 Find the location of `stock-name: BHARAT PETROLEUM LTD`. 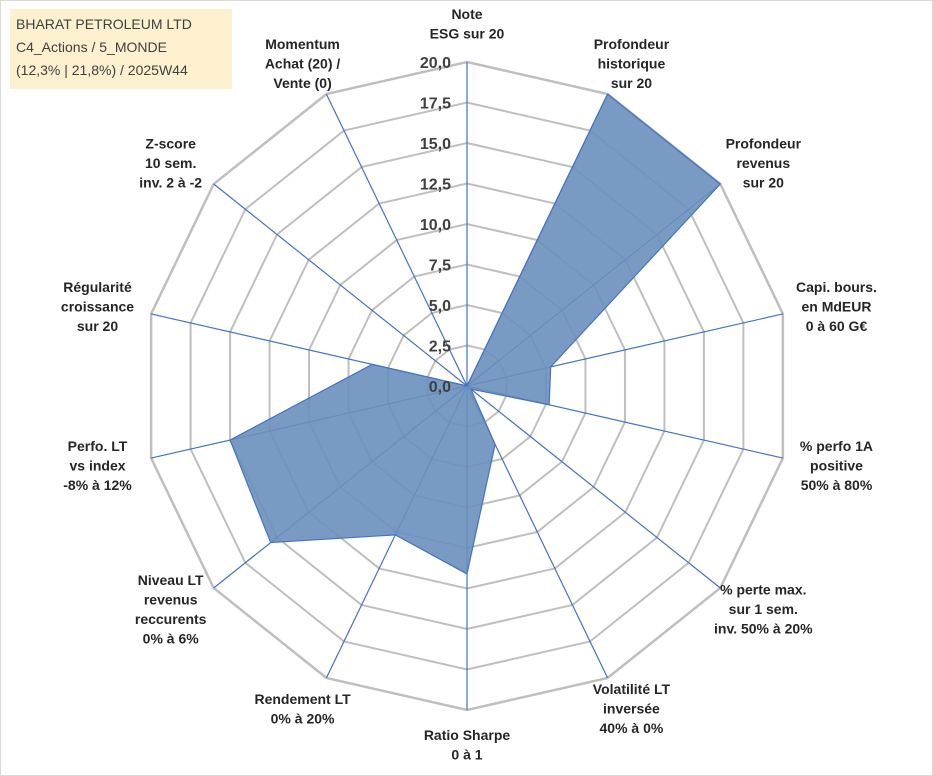

stock-name: BHARAT PETROLEUM LTD is located at coordinates (104, 24).